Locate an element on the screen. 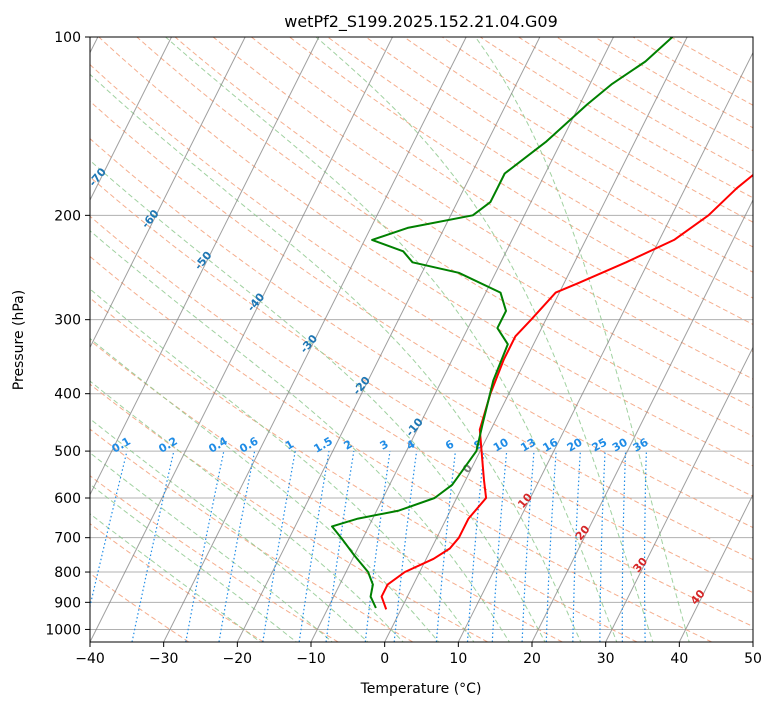 The height and width of the screenshot is (708, 775). mixing-ratio-label: 25 is located at coordinates (599, 445).